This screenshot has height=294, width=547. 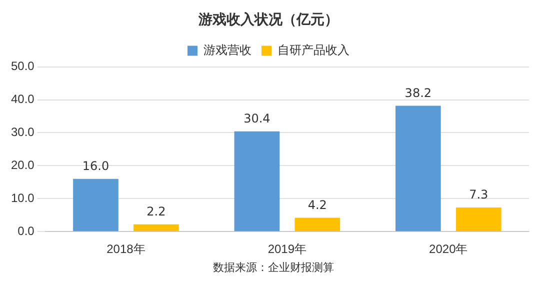 I want to click on data-label: 30.4, so click(x=257, y=119).